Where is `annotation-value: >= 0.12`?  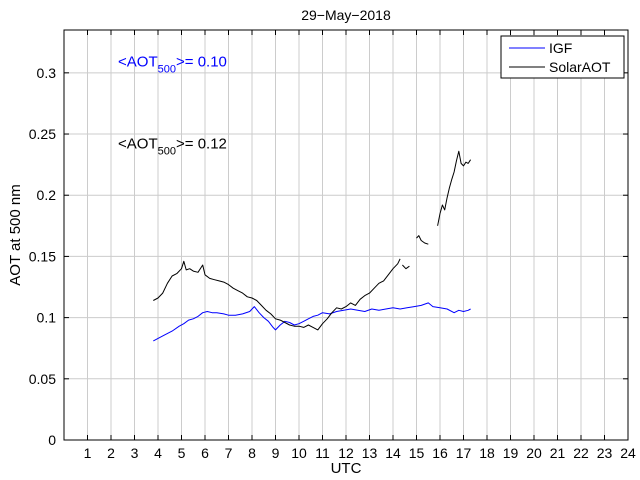 annotation-value: >= 0.12 is located at coordinates (201, 144).